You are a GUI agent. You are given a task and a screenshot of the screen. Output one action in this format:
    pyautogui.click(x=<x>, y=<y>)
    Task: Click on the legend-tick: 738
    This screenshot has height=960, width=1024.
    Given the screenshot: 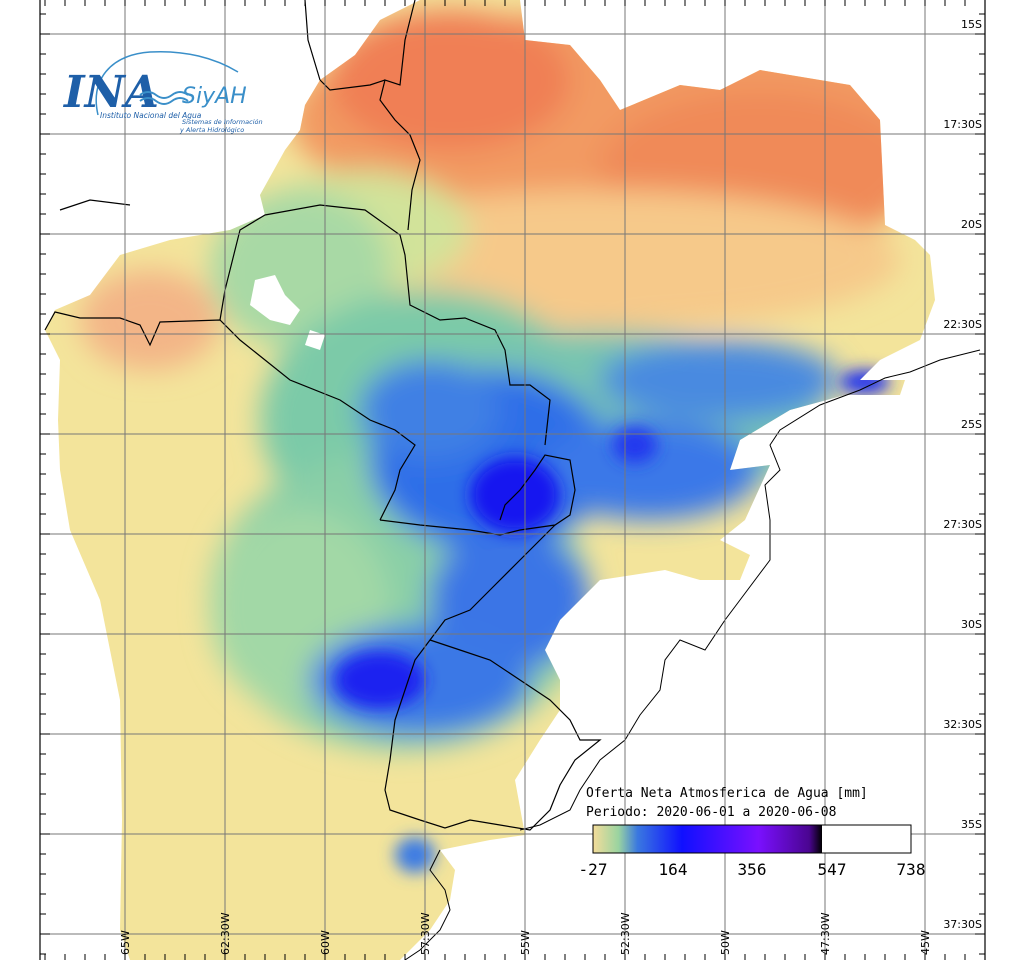 What is the action you would take?
    pyautogui.click(x=911, y=869)
    